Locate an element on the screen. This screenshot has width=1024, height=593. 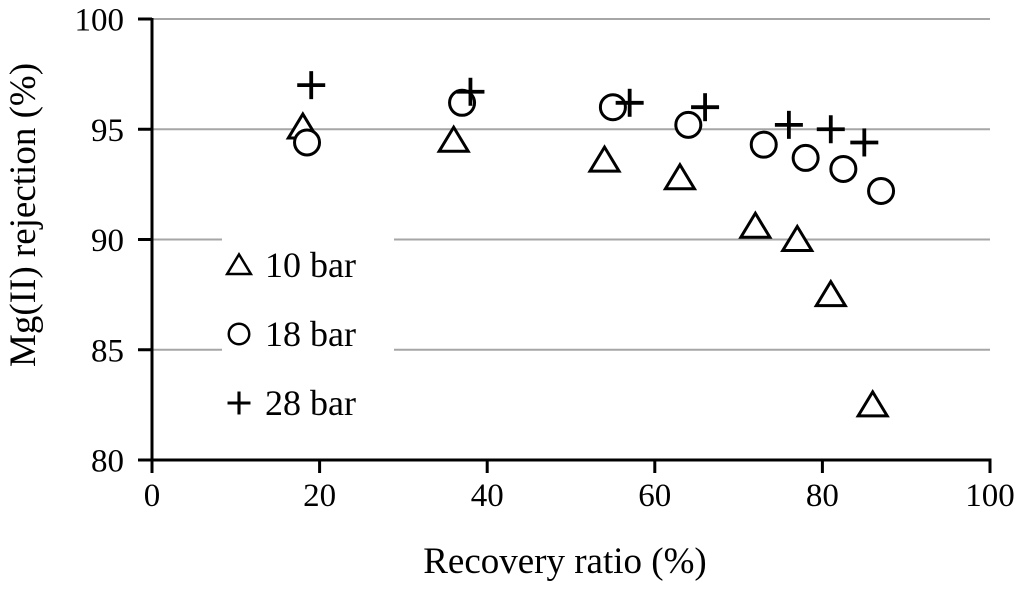
legend-item-10bar: 10 bar is located at coordinates (308, 265).